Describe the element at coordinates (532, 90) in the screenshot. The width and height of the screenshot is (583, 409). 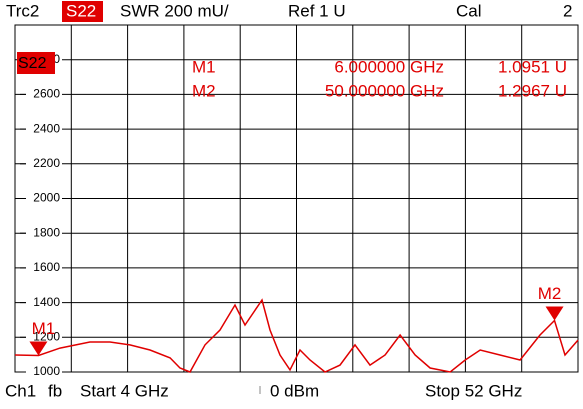
I see `marker-value: 1.2967 U` at that location.